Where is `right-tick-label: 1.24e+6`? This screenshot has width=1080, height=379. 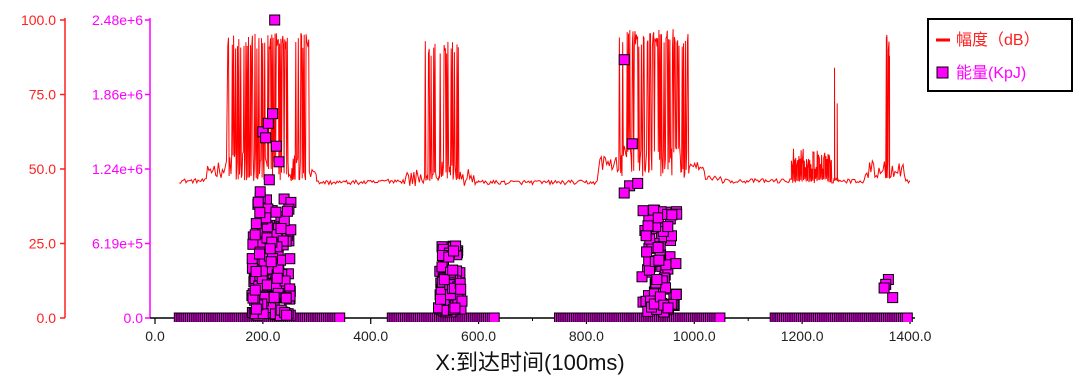 right-tick-label: 1.24e+6 is located at coordinates (117, 169).